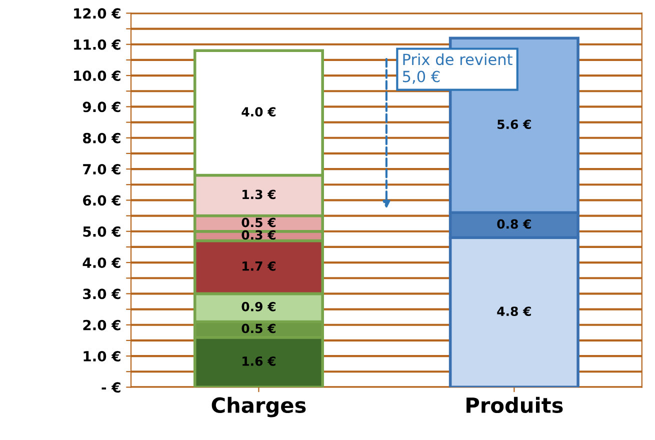  Describe the element at coordinates (101, 263) in the screenshot. I see `y-tick-label: 4.0 €` at that location.